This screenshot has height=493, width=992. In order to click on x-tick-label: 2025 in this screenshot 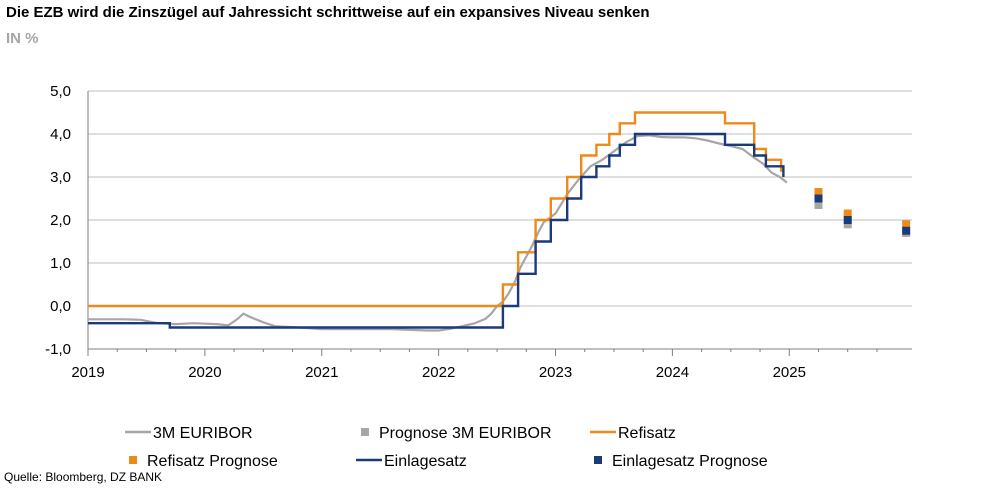, I will do `click(789, 372)`.